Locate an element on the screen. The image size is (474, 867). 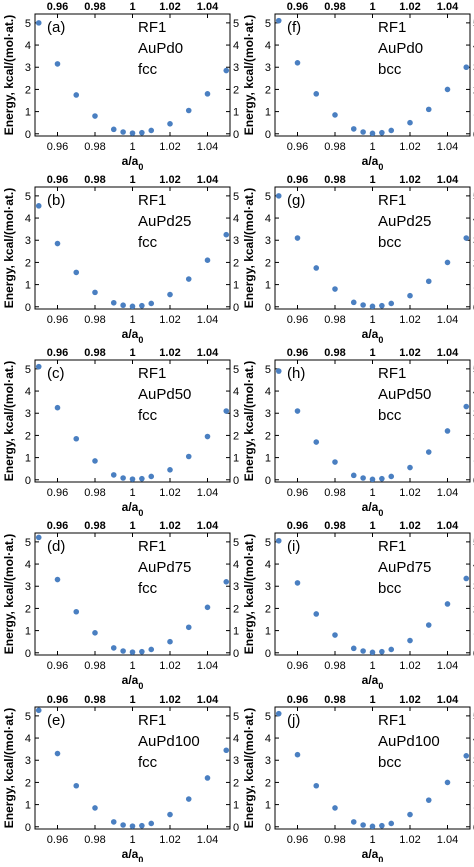
x-tick-label-top: 0.98 is located at coordinates (94, 526).